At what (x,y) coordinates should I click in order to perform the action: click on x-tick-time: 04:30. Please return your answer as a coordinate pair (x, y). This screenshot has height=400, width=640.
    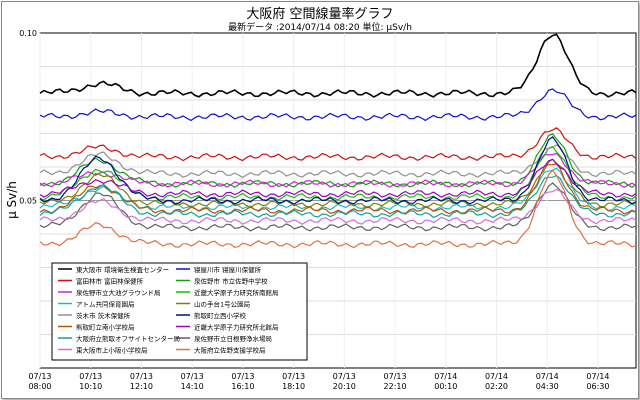
    Looking at the image, I should click on (547, 386).